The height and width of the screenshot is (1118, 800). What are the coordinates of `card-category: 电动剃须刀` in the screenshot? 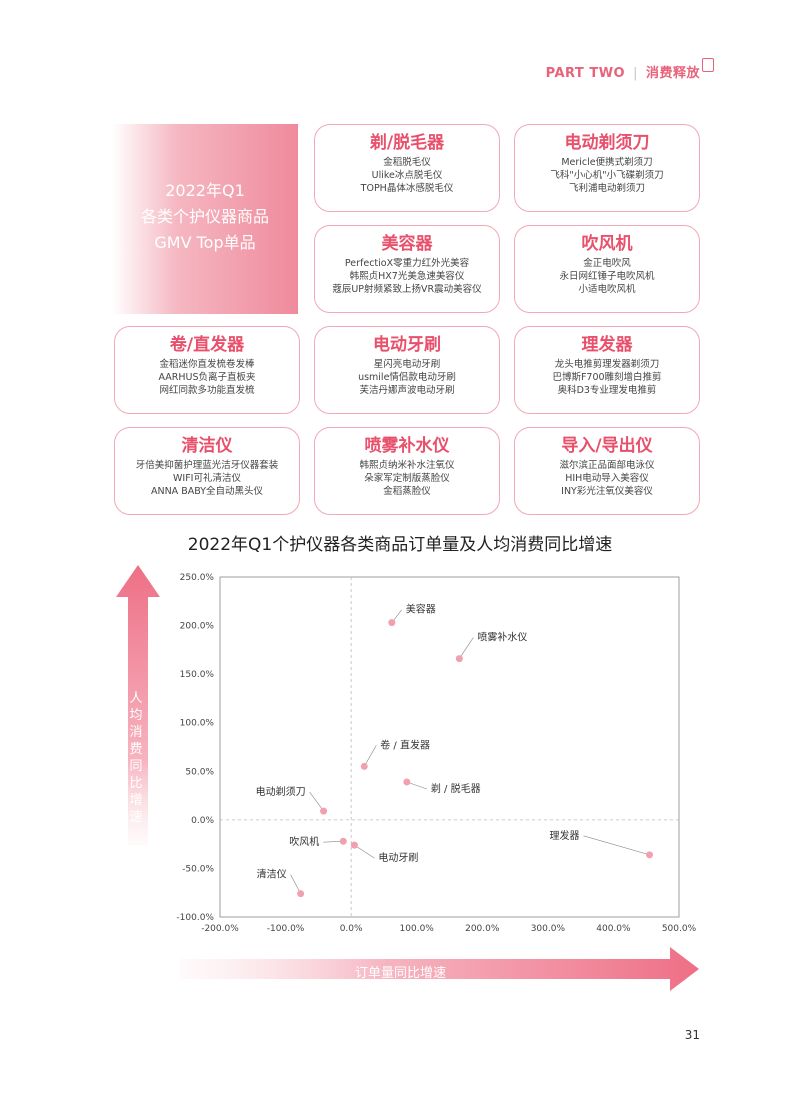 It's located at (607, 143).